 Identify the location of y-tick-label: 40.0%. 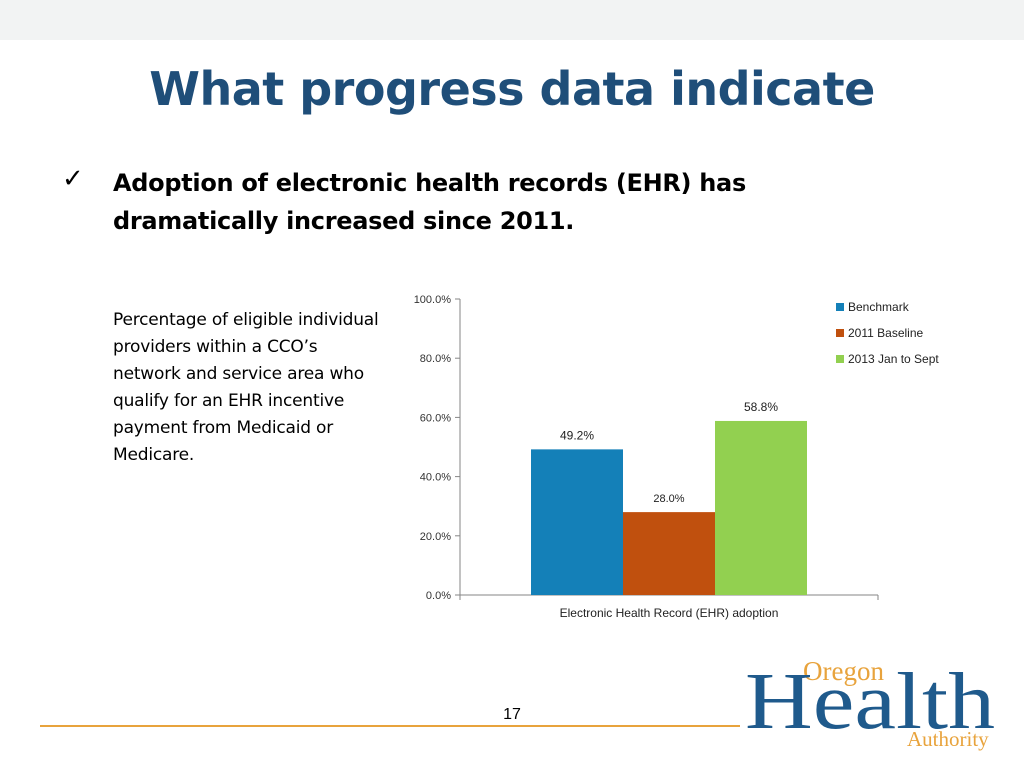
(435, 478).